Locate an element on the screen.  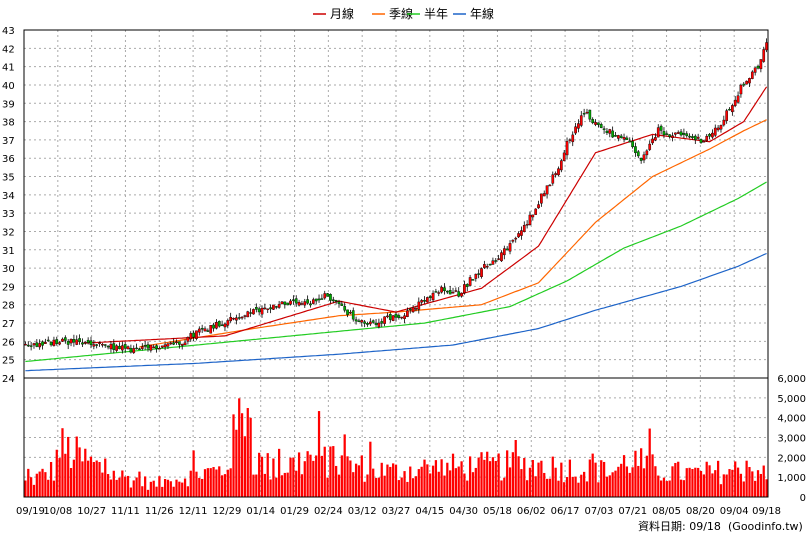
price-tick-label: 37 is located at coordinates (8, 141).